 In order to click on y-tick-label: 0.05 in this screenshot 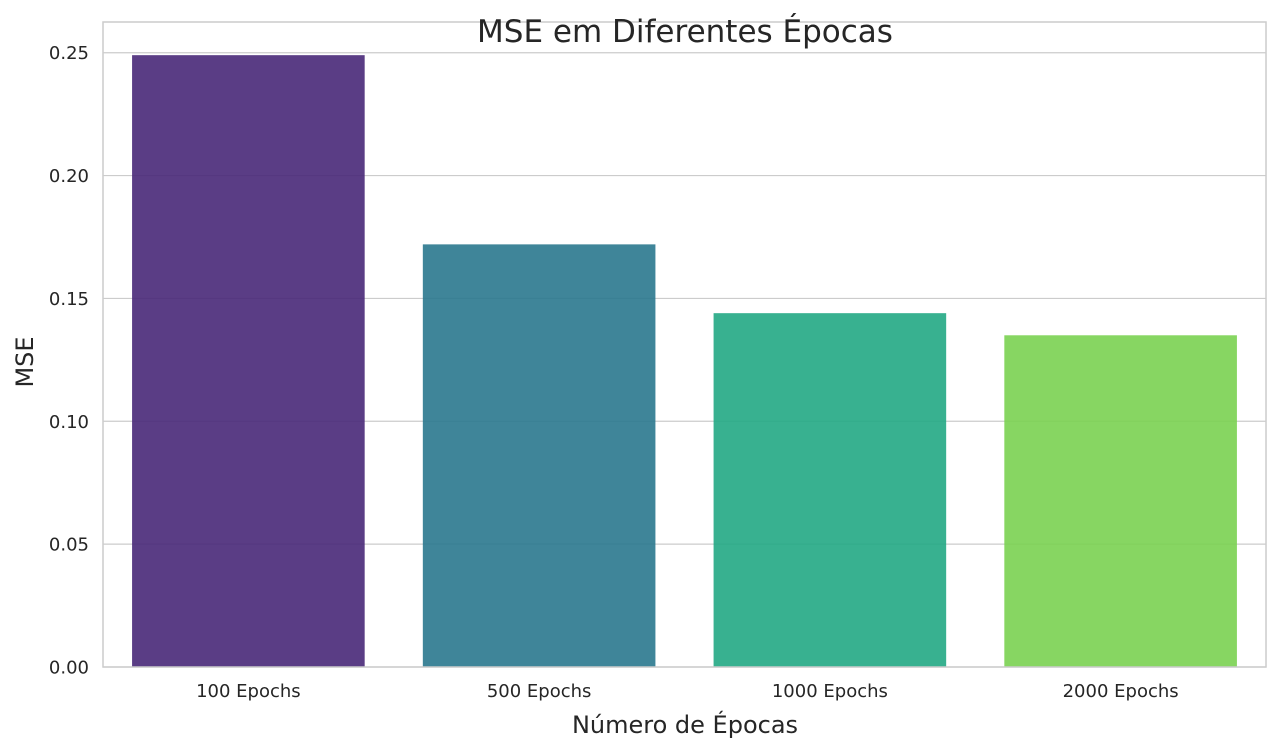, I will do `click(69, 545)`.